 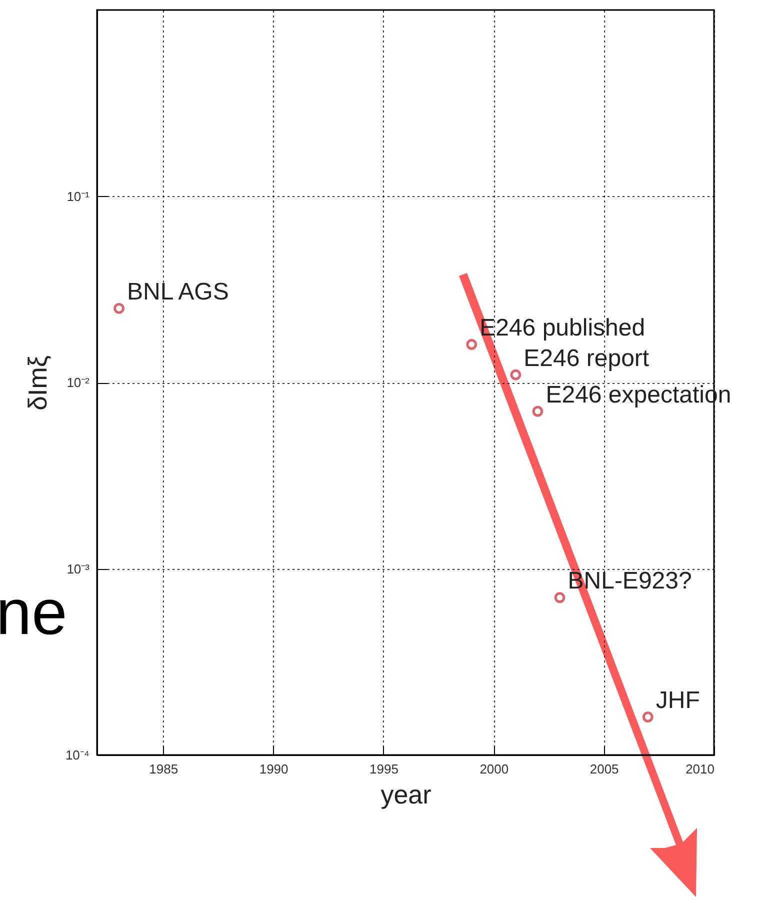 I want to click on annotation: BNL AGS, so click(x=178, y=292).